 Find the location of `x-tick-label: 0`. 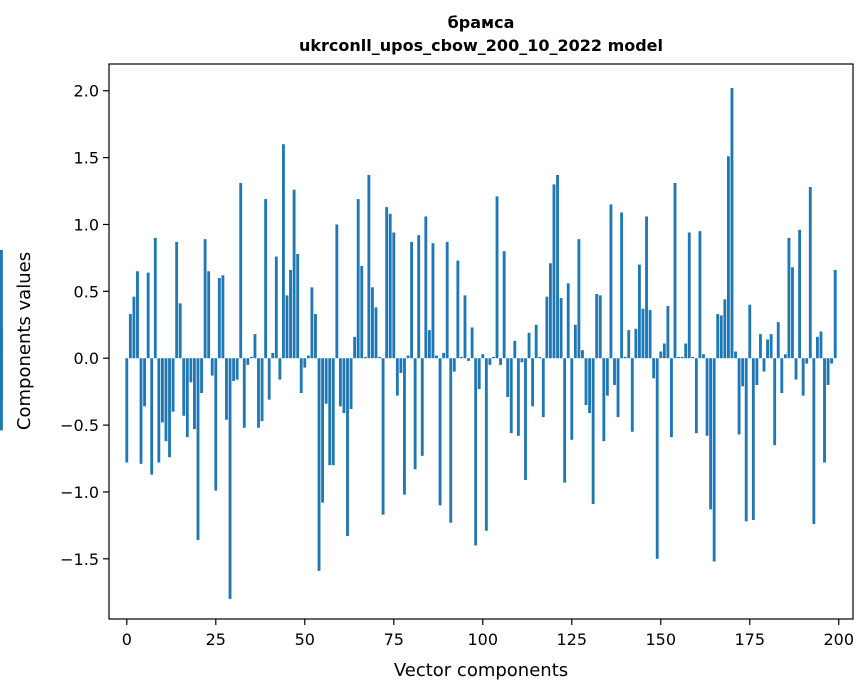

x-tick-label: 0 is located at coordinates (127, 639).